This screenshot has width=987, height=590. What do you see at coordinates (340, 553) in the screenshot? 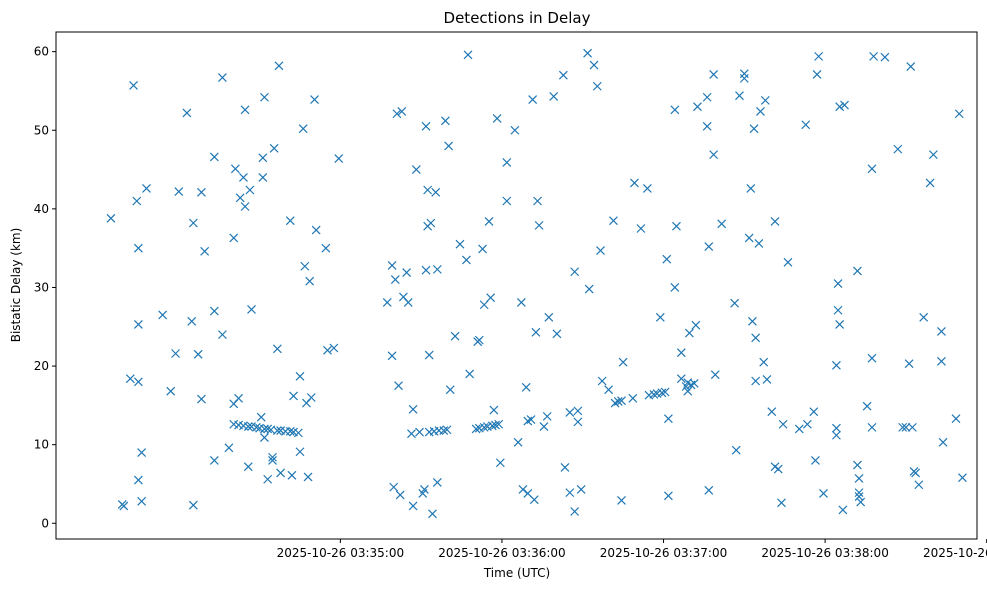
I see `x-tick-label: 2025-10-26 03:35:00` at bounding box center [340, 553].